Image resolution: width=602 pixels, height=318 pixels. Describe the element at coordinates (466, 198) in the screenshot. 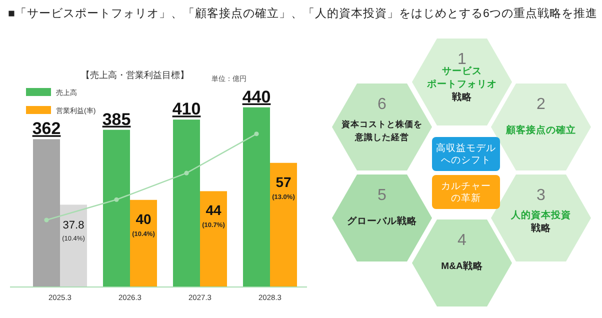

I see `text: の革新` at that location.